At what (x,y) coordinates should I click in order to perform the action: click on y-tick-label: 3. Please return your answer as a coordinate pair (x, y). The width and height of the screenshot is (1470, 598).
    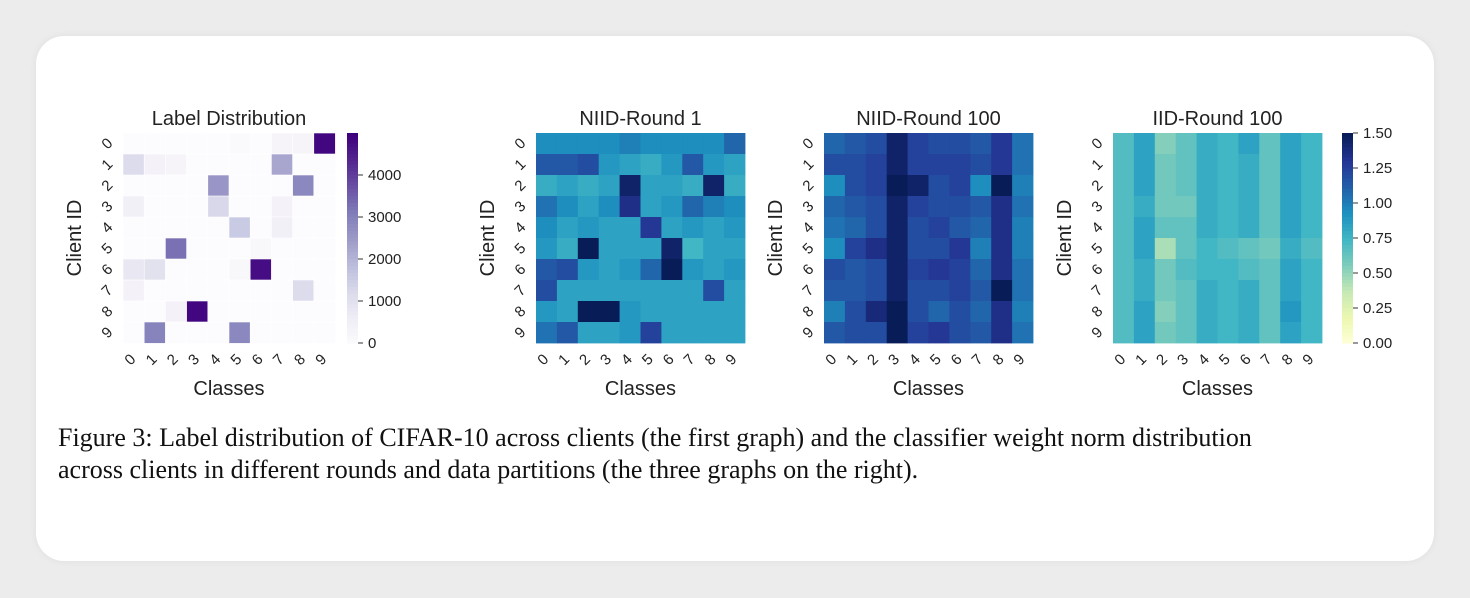
    Looking at the image, I should click on (520, 207).